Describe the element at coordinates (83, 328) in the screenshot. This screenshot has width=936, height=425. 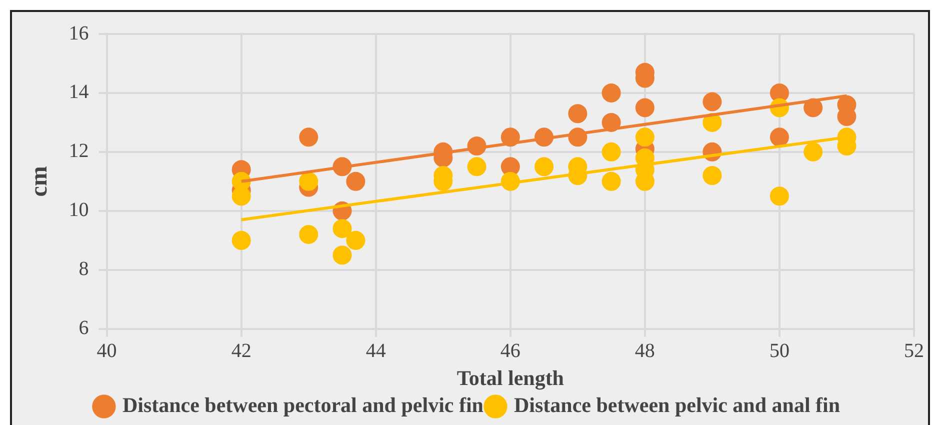
I see `y-tick-label: 6` at that location.